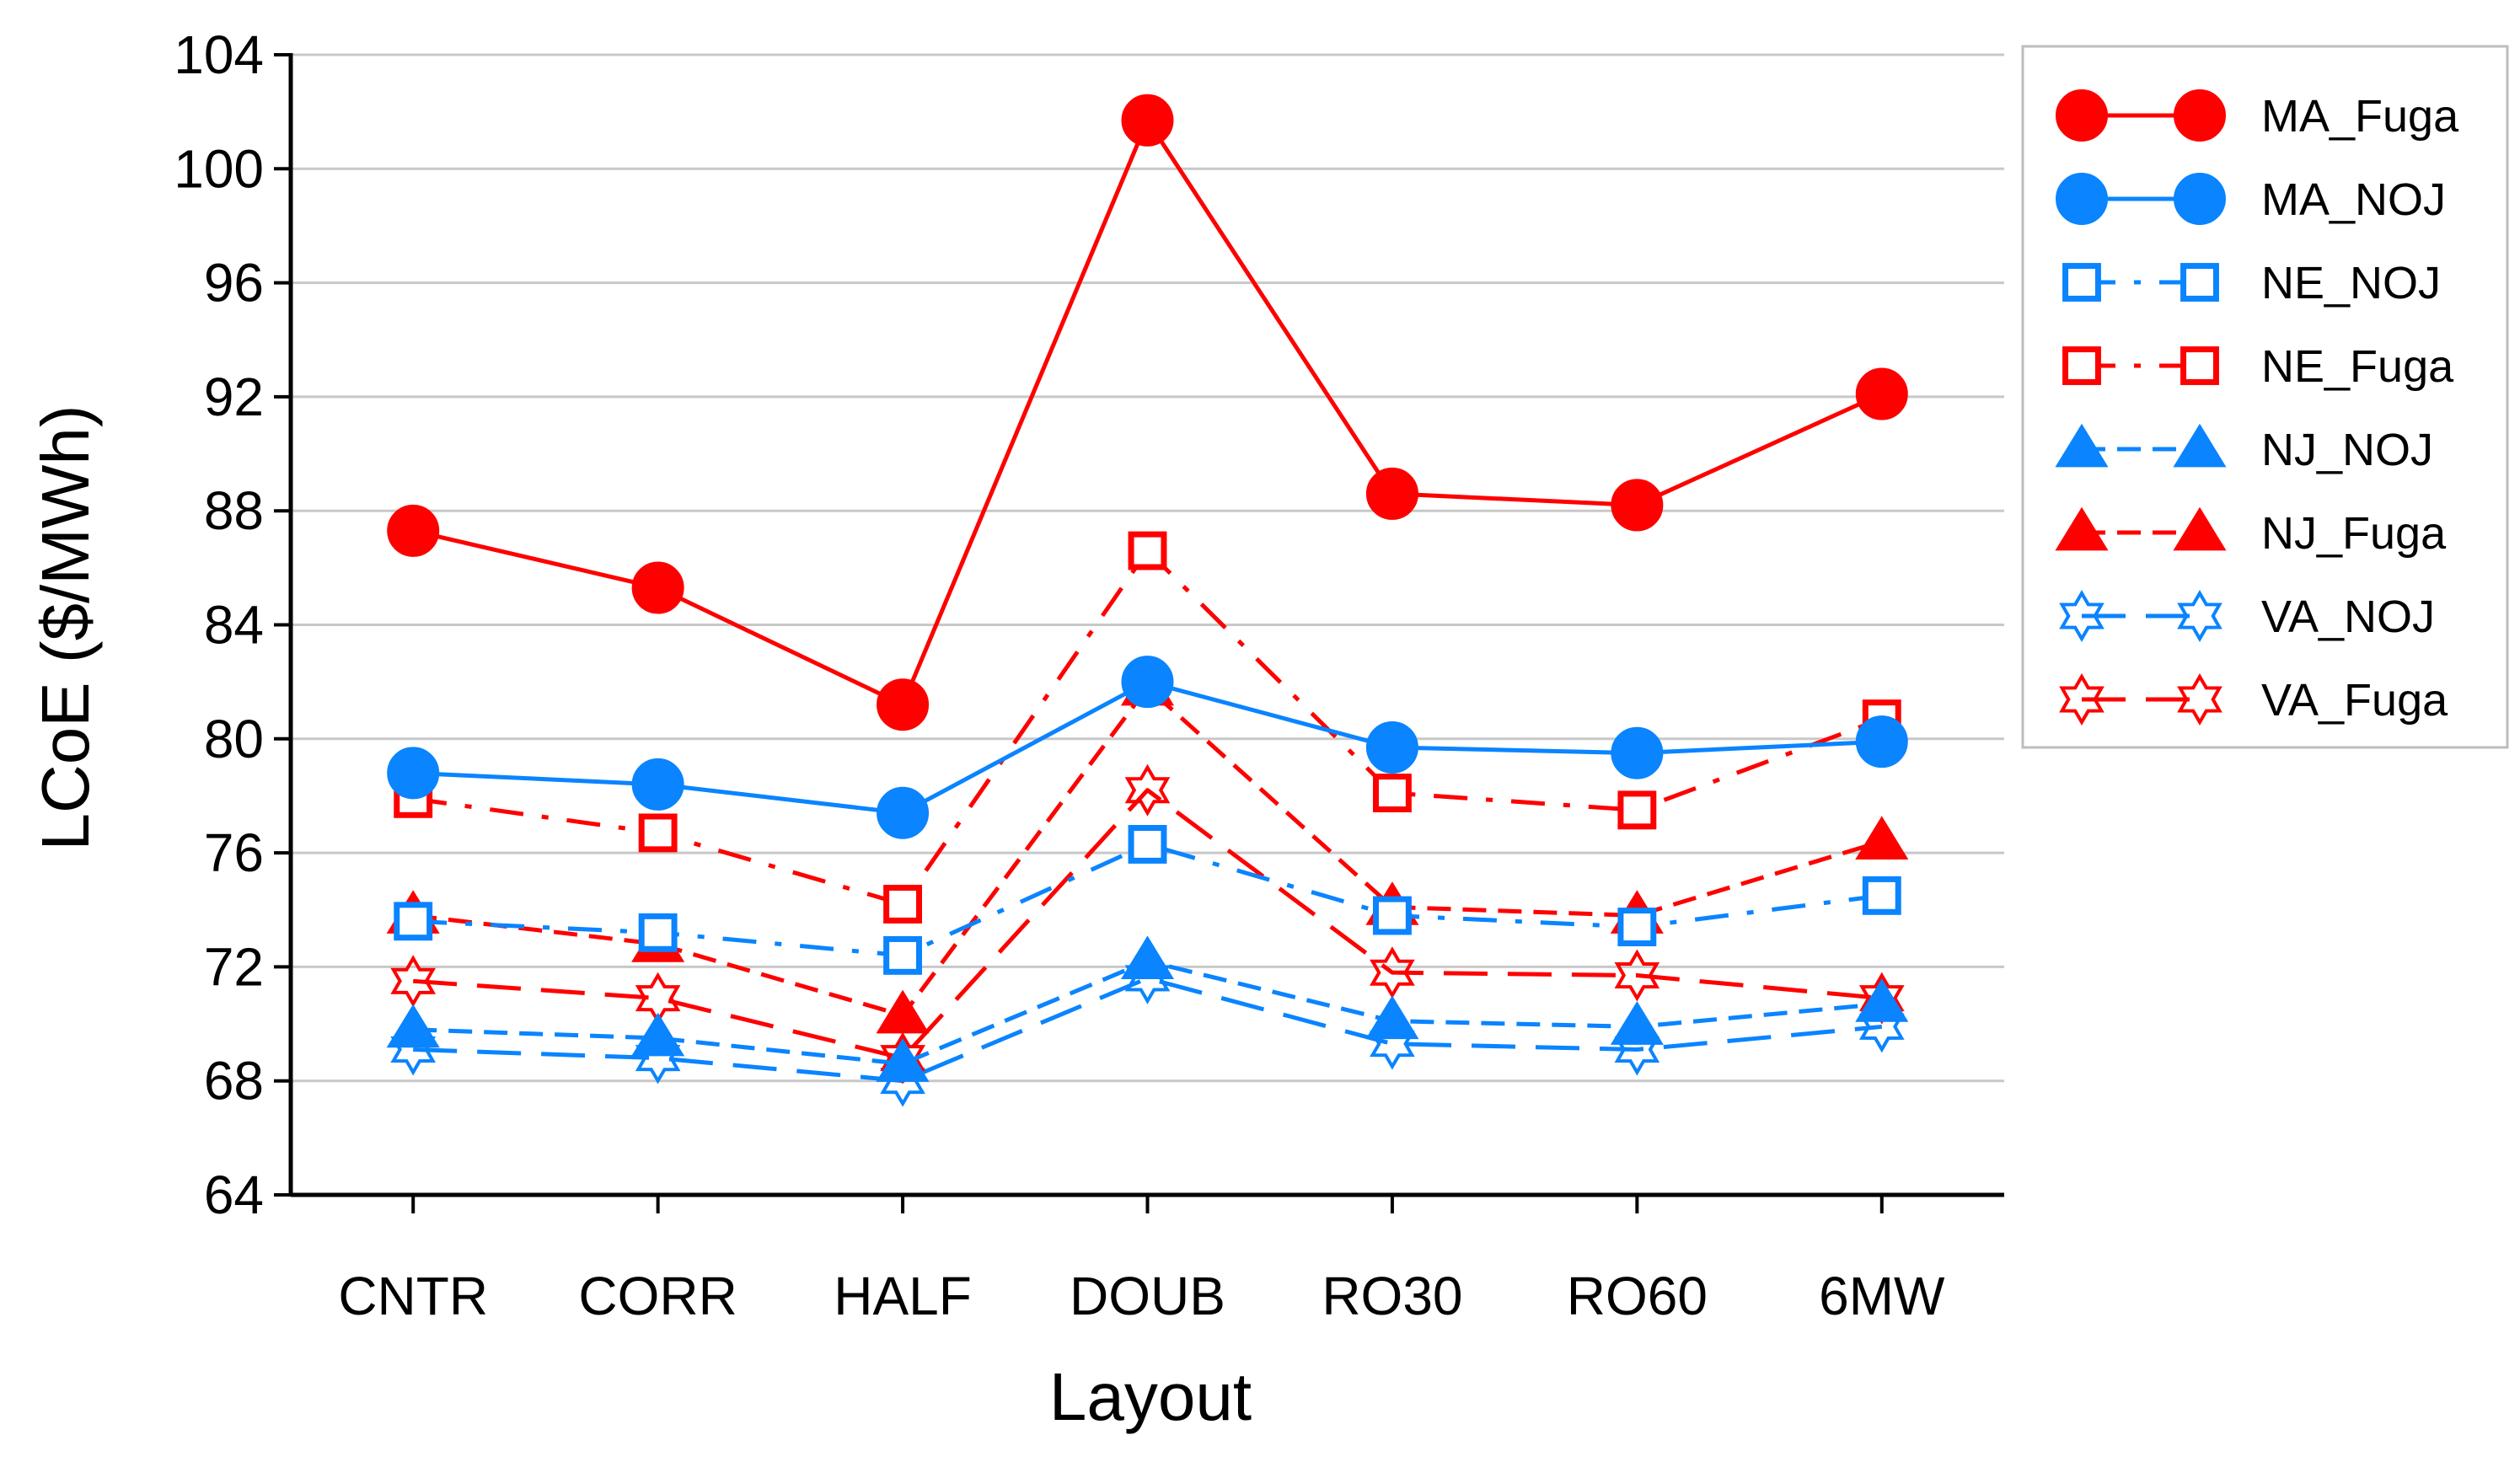  I want to click on x-axis-ticks: CNTR CORR HALF DOUB RO30 RO60 6MW, so click(1141, 1260).